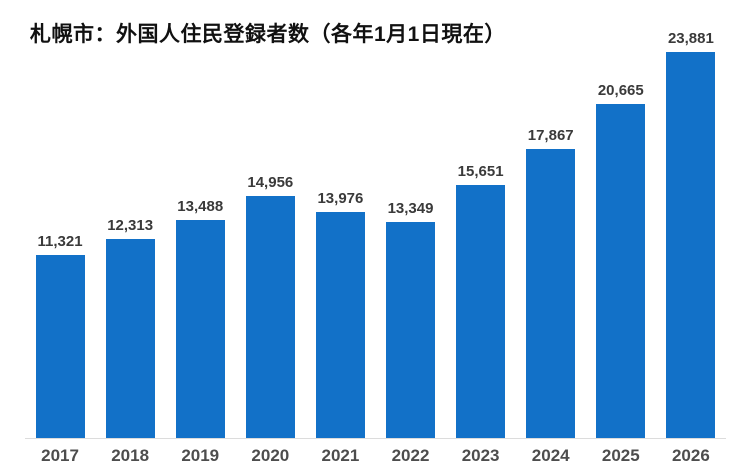  Describe the element at coordinates (268, 34) in the screenshot. I see `chart-title: 札幌市：外国人住民登録者数（各年1月1日現在）` at that location.